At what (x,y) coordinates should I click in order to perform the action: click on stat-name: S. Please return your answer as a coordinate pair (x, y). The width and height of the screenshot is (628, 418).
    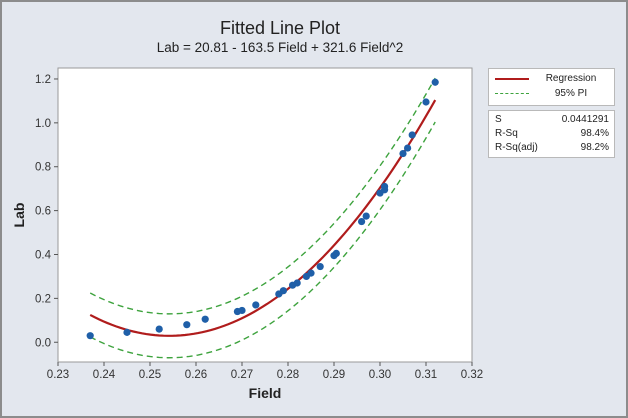
    Looking at the image, I should click on (498, 119).